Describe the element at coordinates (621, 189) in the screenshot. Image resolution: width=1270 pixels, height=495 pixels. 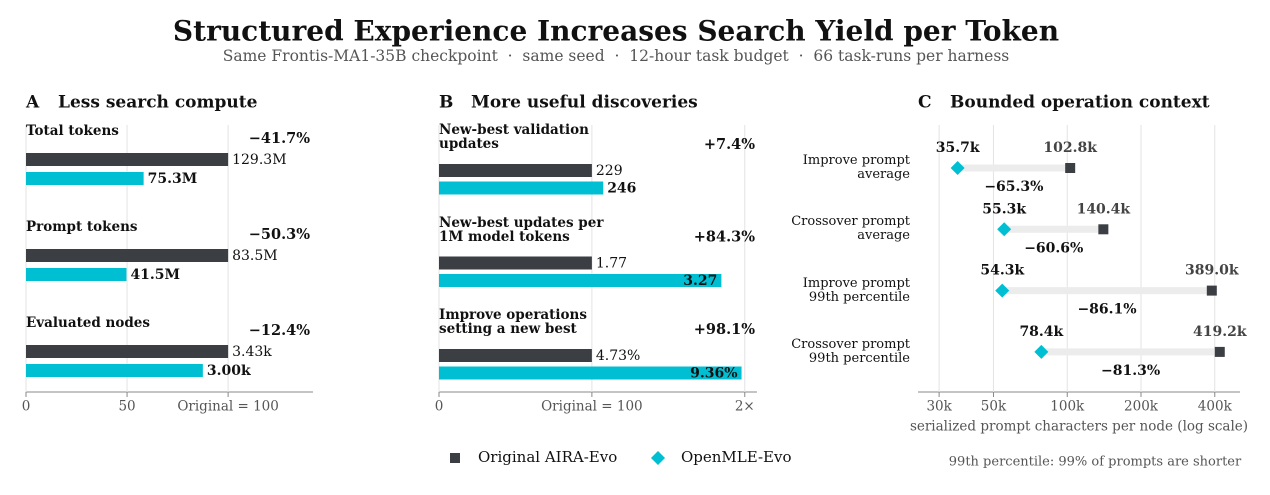
I see `amount-label: 246` at that location.